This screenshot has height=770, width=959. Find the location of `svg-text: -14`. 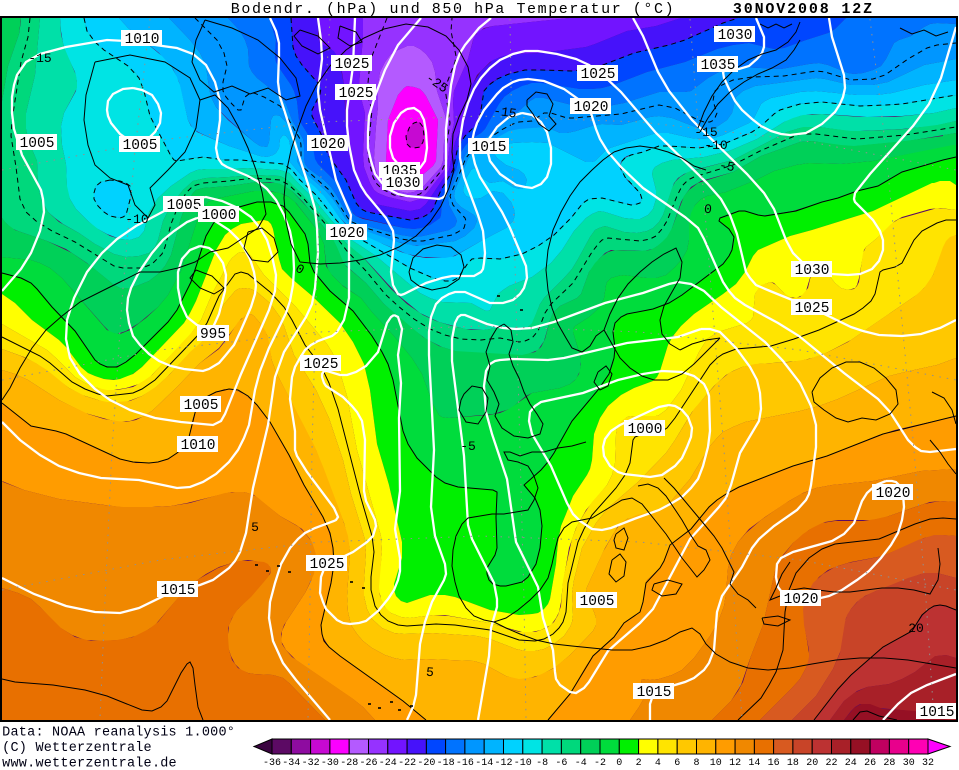

svg-text: -14 is located at coordinates (484, 763).